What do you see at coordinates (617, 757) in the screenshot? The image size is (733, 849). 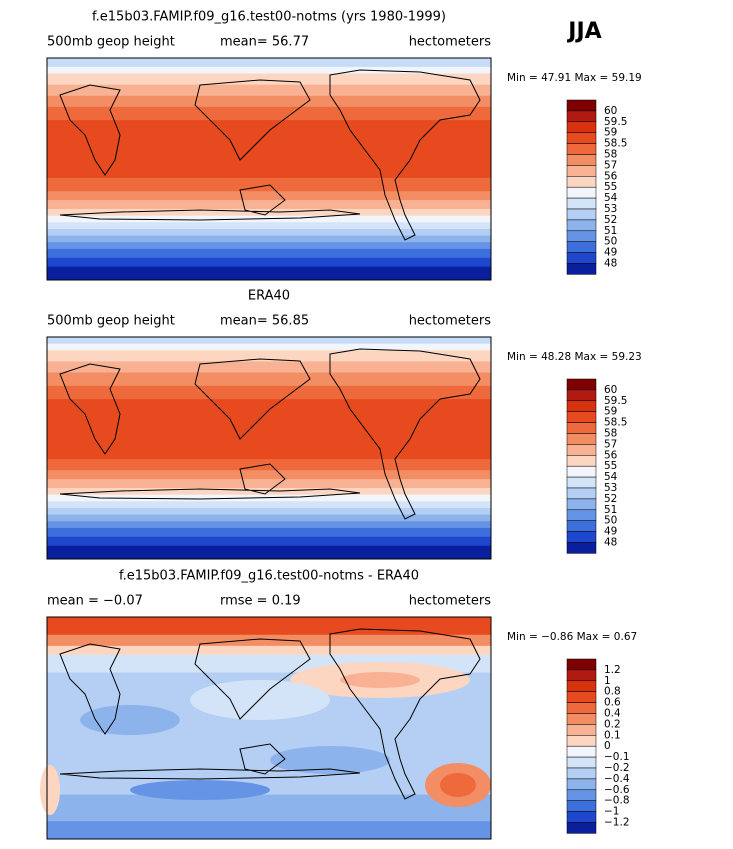 I see `colorbar-label: −0.1` at bounding box center [617, 757].